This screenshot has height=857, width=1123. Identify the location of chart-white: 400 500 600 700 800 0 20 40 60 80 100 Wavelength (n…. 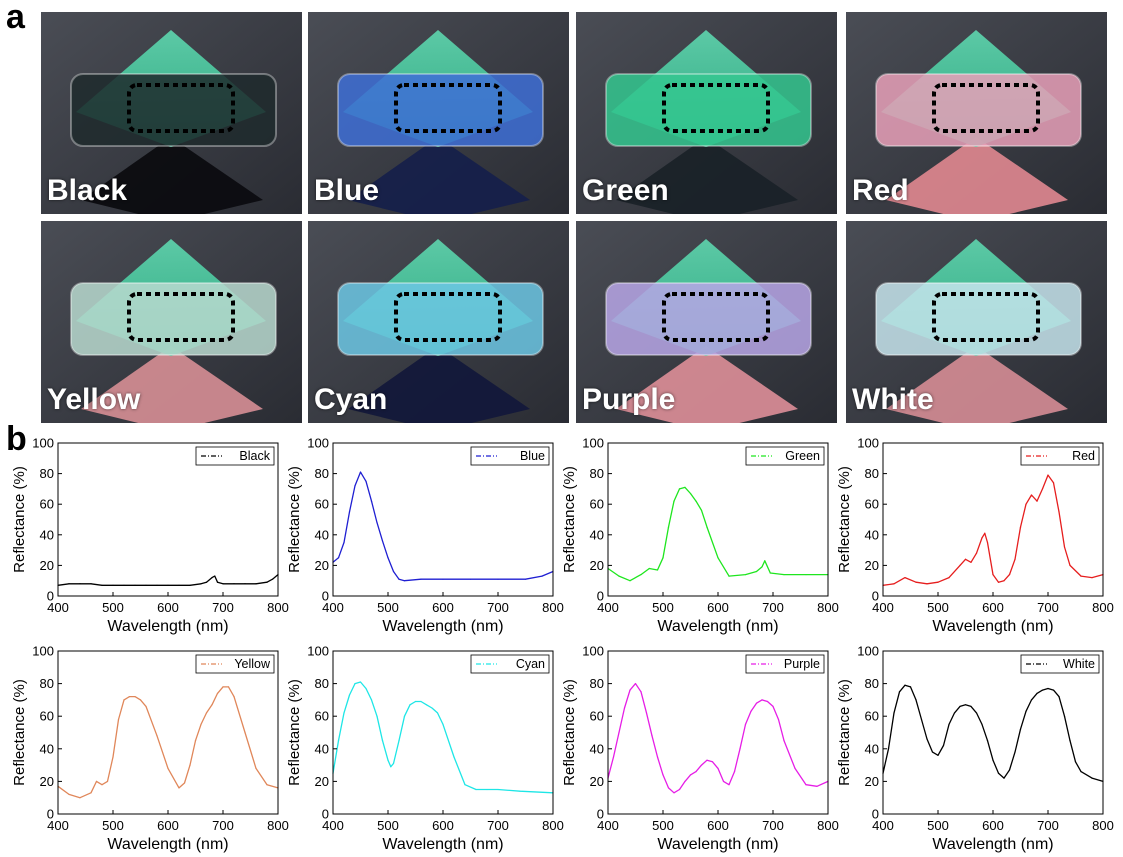
(975, 749).